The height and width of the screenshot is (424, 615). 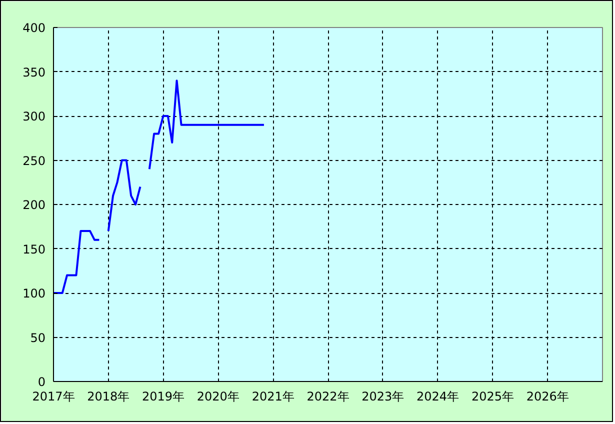 What do you see at coordinates (34, 161) in the screenshot?
I see `y-tick-label: 250` at bounding box center [34, 161].